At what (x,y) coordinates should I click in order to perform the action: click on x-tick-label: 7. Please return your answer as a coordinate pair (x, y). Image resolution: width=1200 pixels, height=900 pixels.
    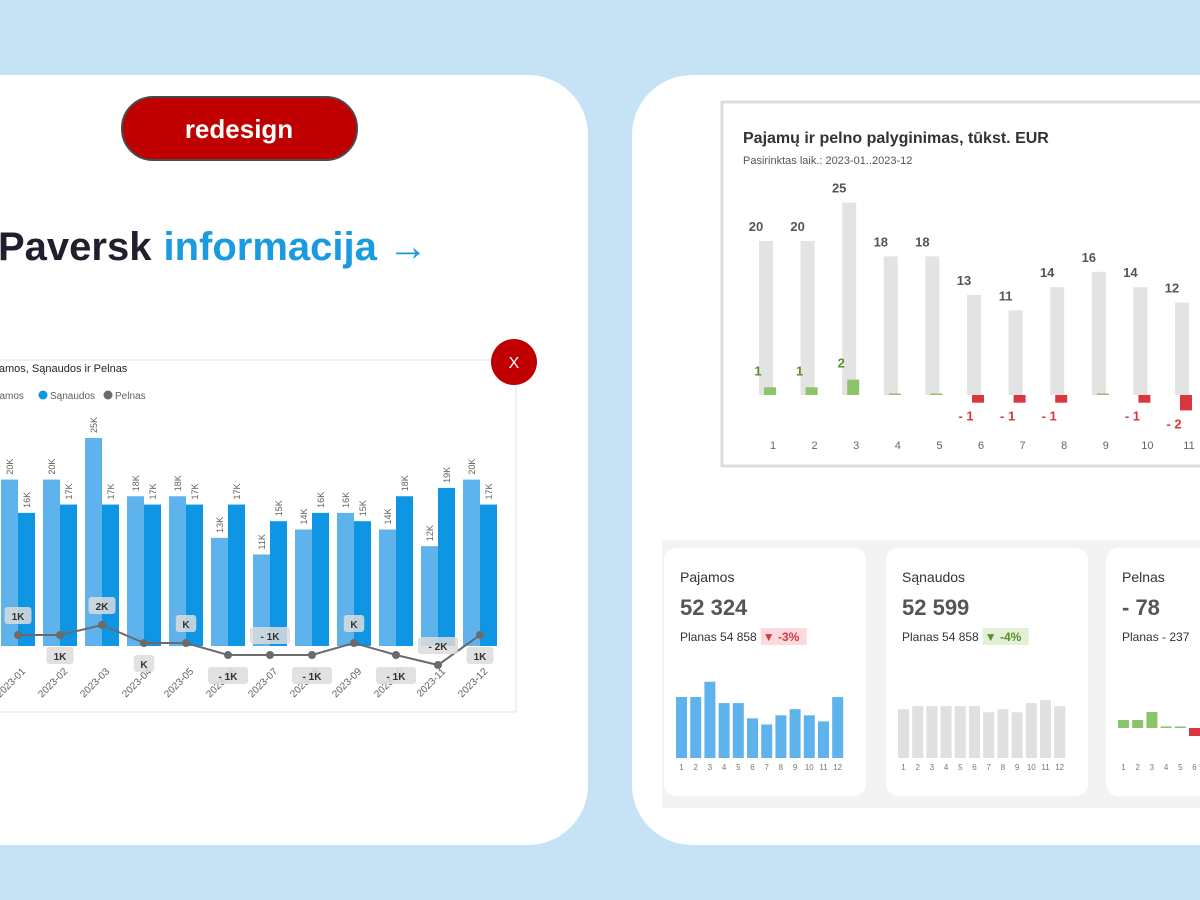
    Looking at the image, I should click on (1023, 446).